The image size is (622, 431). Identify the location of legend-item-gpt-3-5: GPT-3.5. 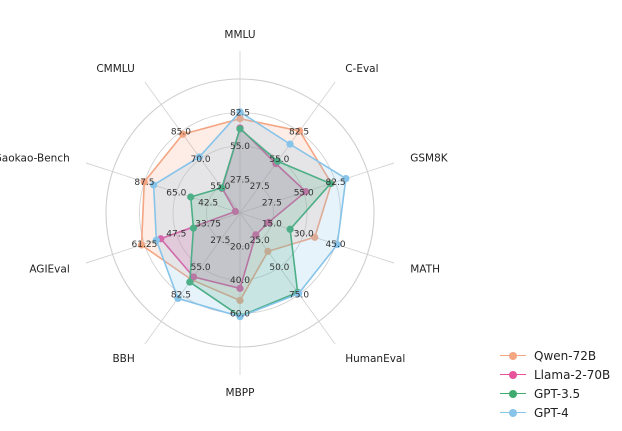
(559, 393).